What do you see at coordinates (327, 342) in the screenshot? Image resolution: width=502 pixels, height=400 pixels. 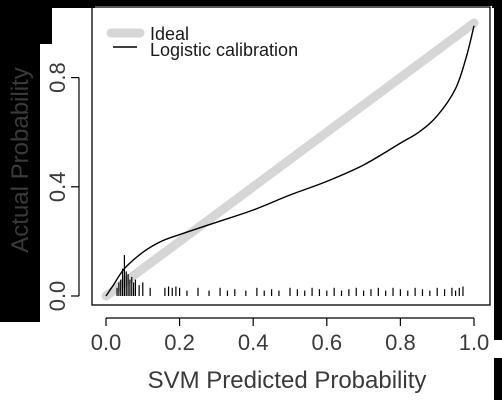 I see `x-tick-label: 0.6` at bounding box center [327, 342].